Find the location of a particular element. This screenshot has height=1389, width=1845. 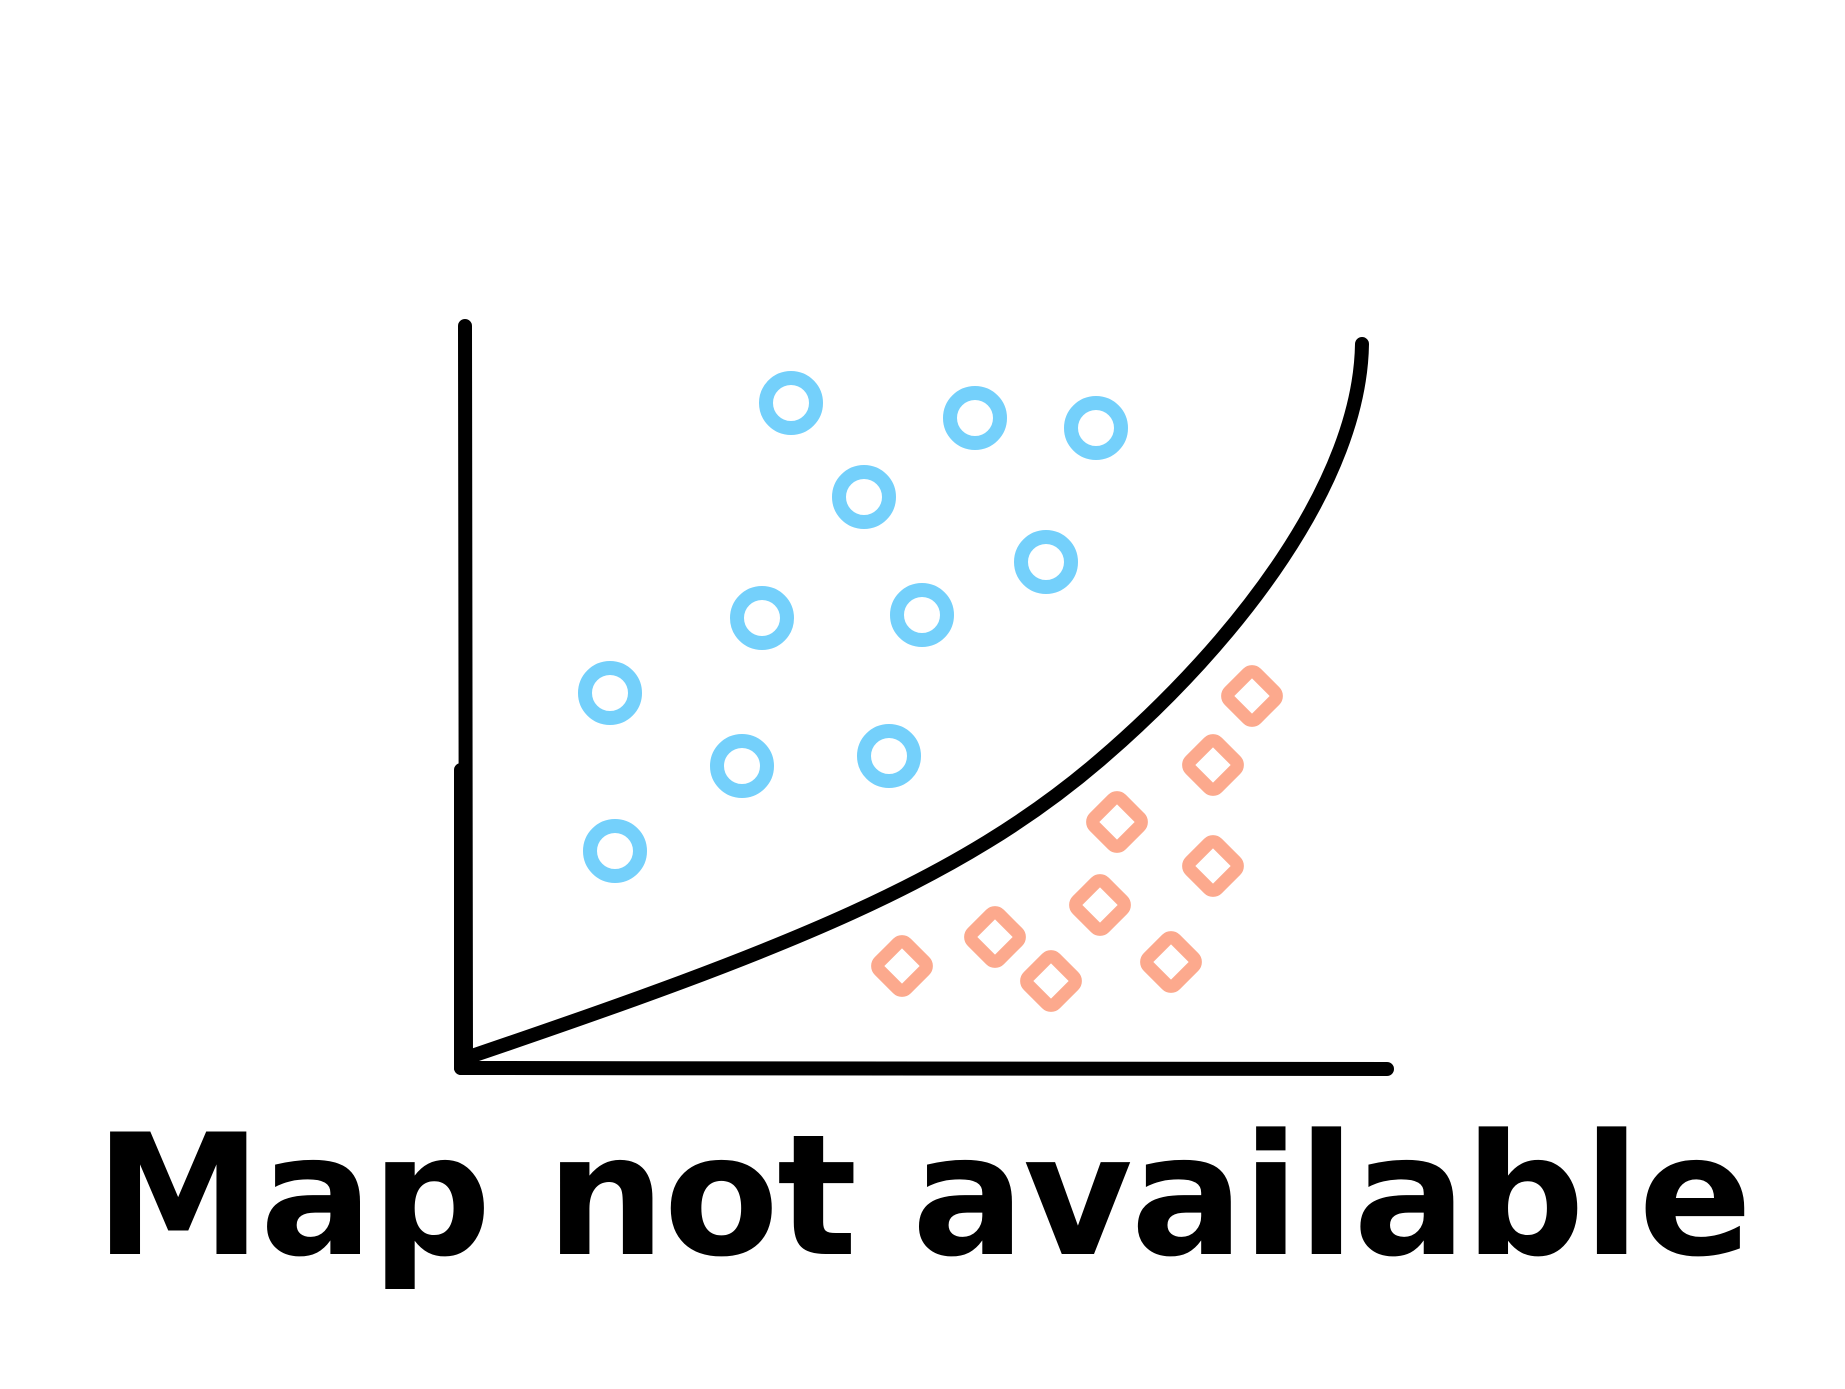

x-axis-line is located at coordinates (924, 1068).